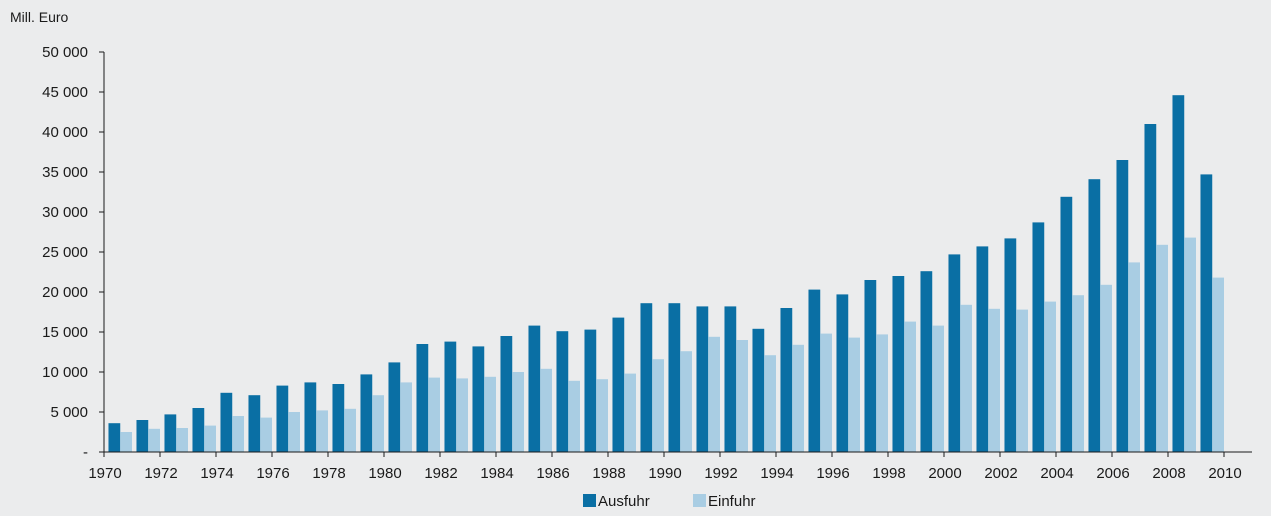 This screenshot has width=1271, height=516. Describe the element at coordinates (552, 473) in the screenshot. I see `x-tick-label: 1986` at that location.